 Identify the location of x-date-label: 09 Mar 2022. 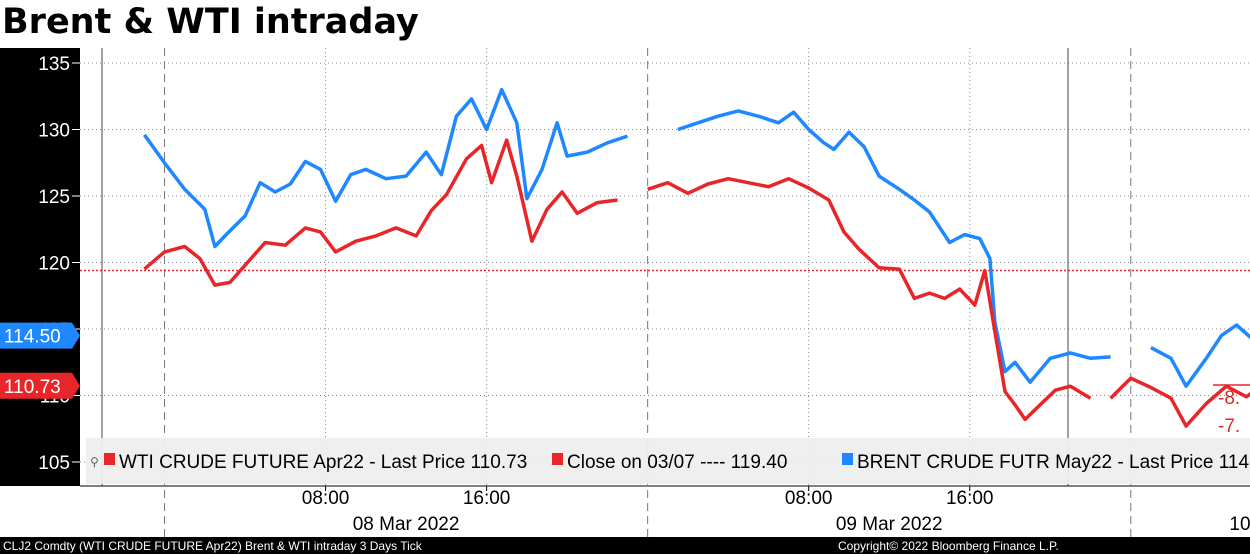
(889, 524).